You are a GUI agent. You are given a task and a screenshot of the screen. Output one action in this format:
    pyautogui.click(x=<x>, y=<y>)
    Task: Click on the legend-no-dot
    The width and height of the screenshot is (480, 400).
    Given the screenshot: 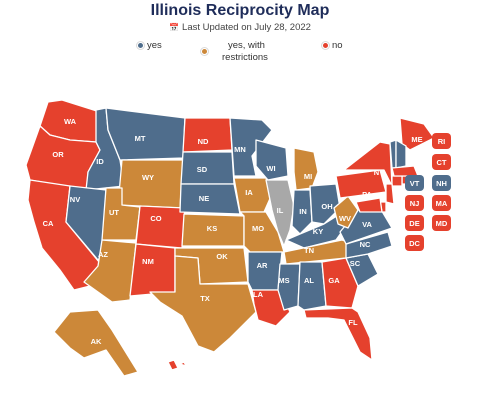 What is the action you would take?
    pyautogui.click(x=325, y=45)
    